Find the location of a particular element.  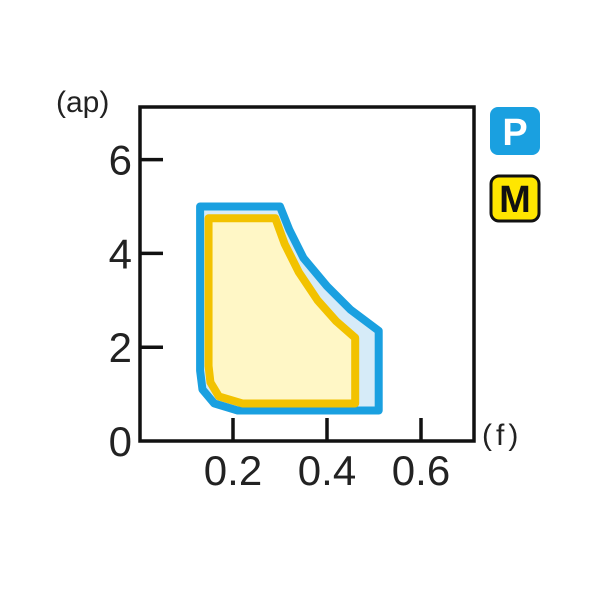

legend-p-badge is located at coordinates (515, 131).